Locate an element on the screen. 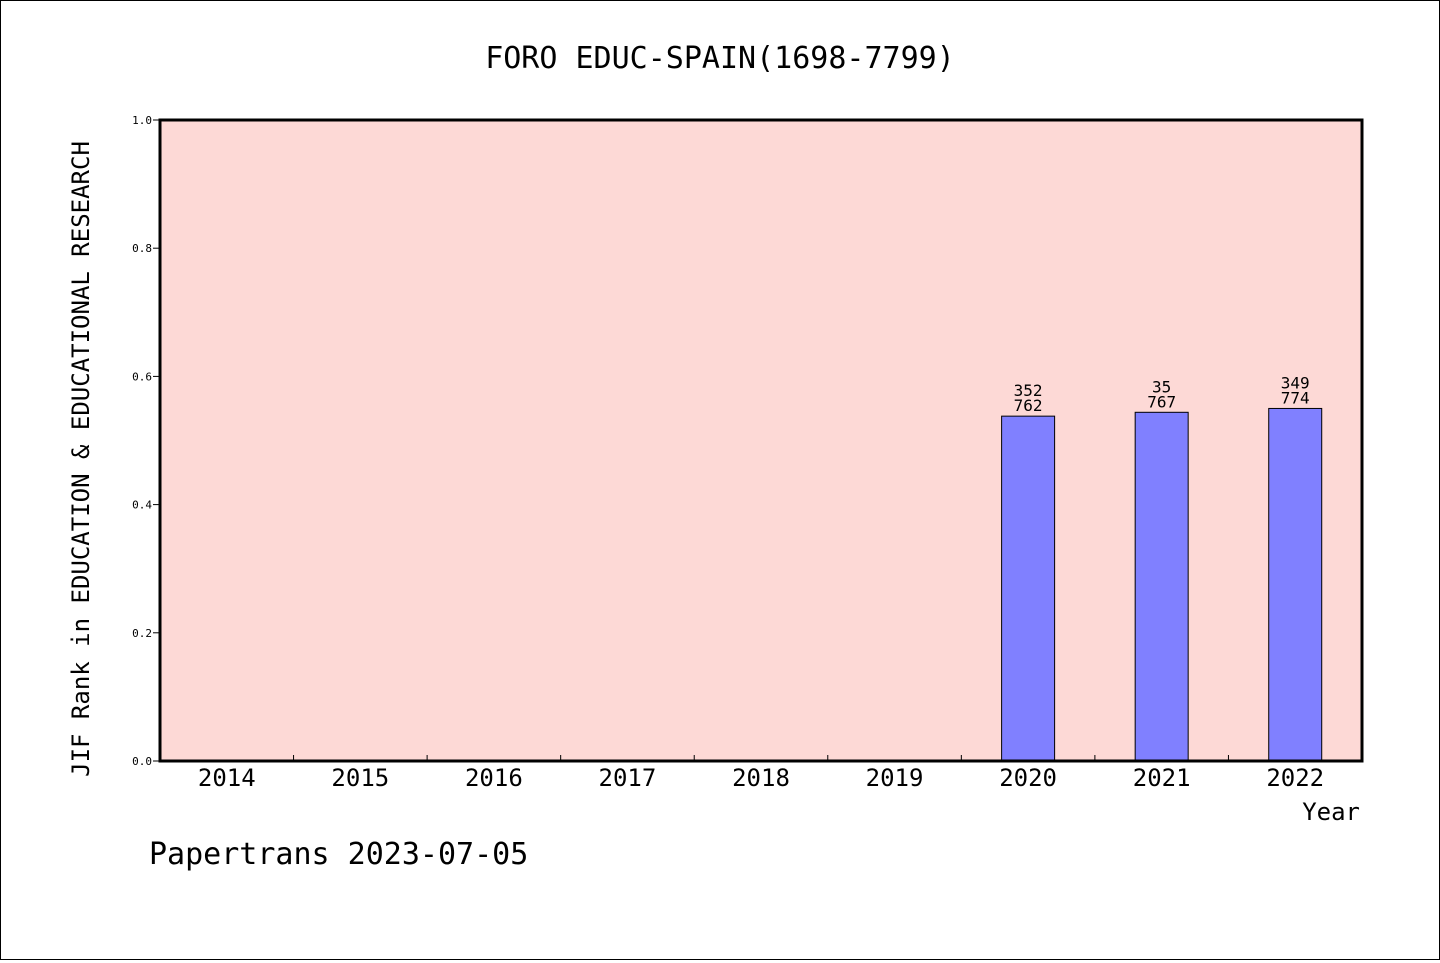 Image resolution: width=1440 pixels, height=963 pixels. x-tick-label: 2015 is located at coordinates (360, 778).